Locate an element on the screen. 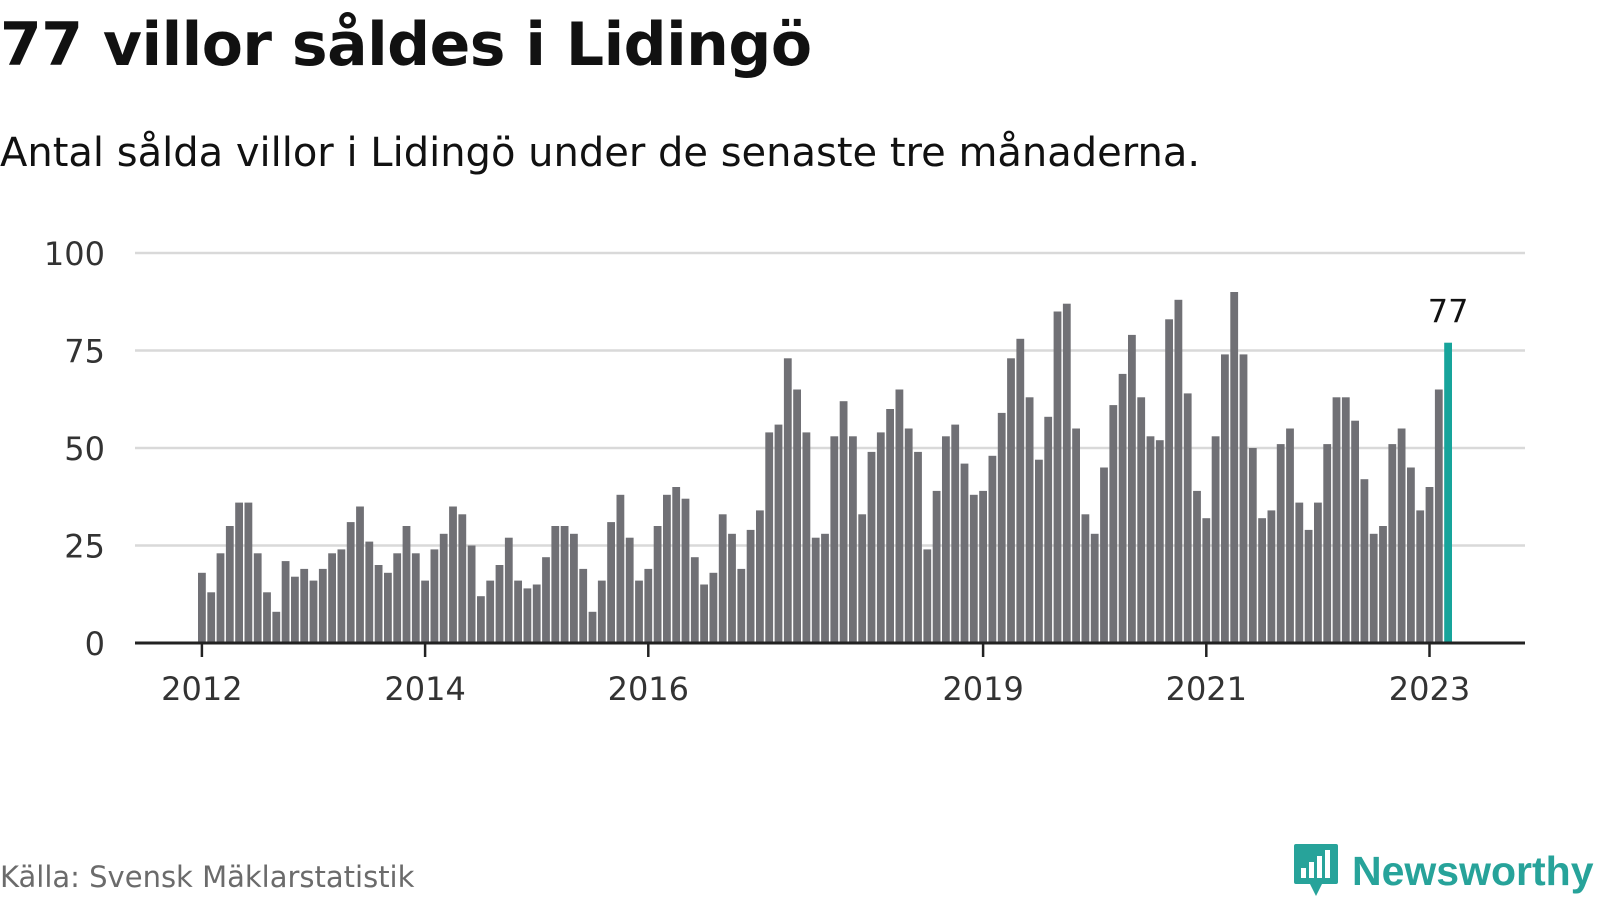  highlight-value-label: 77 is located at coordinates (1448, 312).